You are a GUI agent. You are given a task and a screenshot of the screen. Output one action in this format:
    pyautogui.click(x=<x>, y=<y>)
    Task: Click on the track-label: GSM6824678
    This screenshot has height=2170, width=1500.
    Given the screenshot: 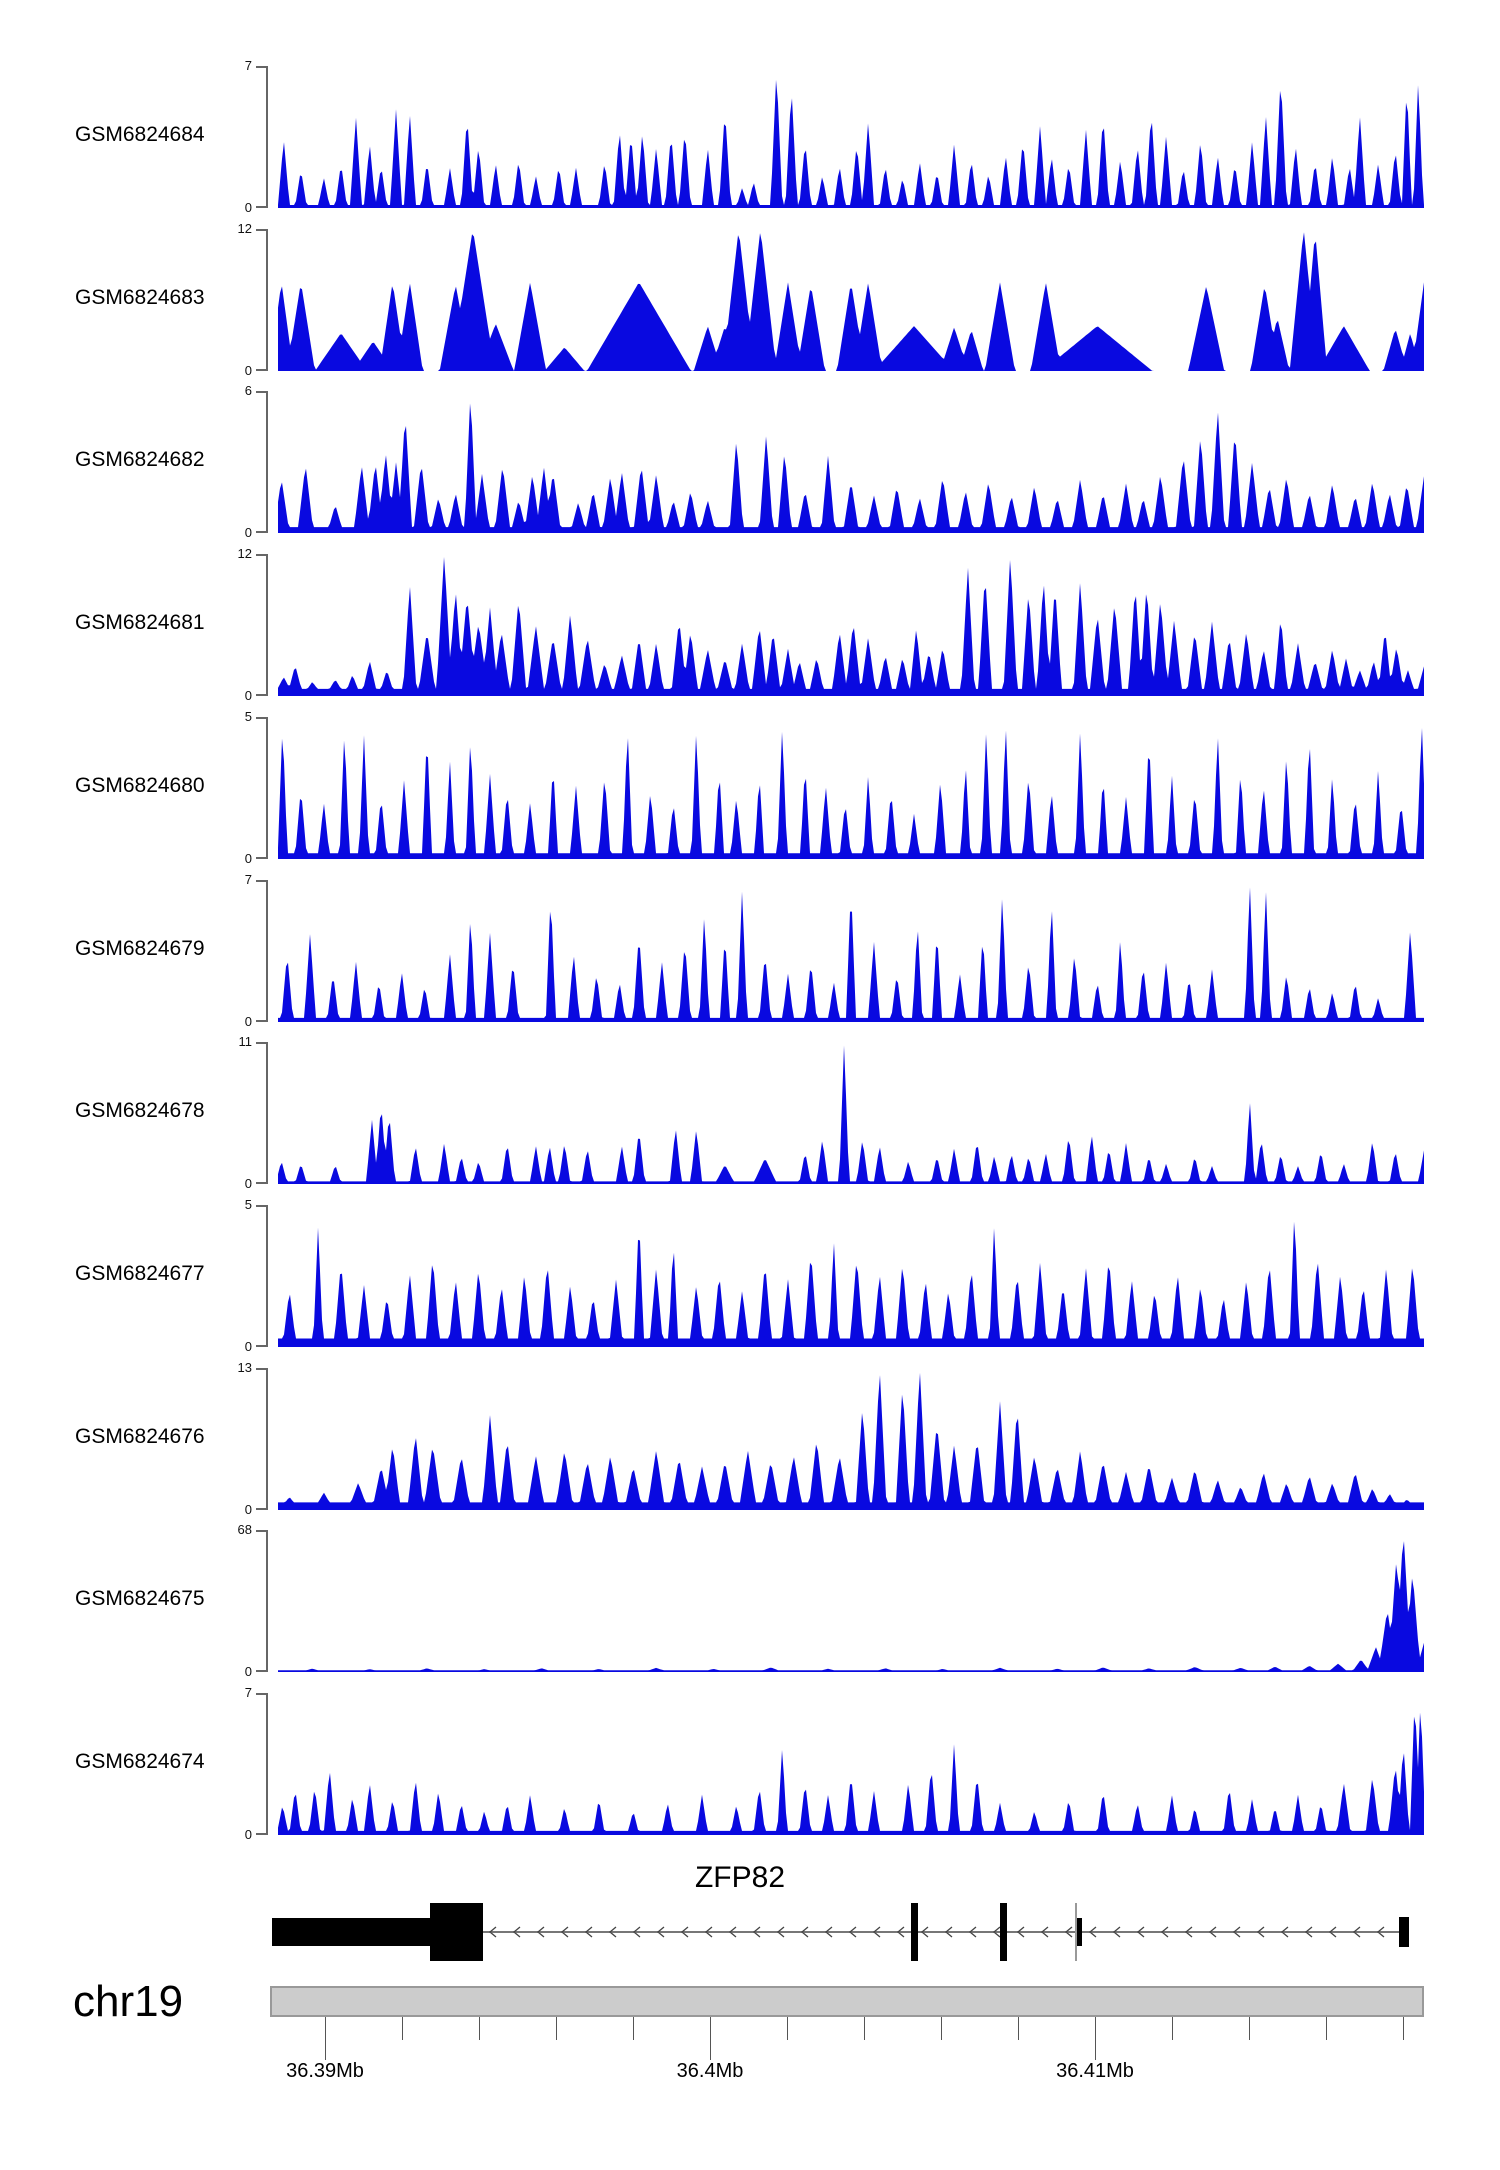 What is the action you would take?
    pyautogui.click(x=140, y=1110)
    